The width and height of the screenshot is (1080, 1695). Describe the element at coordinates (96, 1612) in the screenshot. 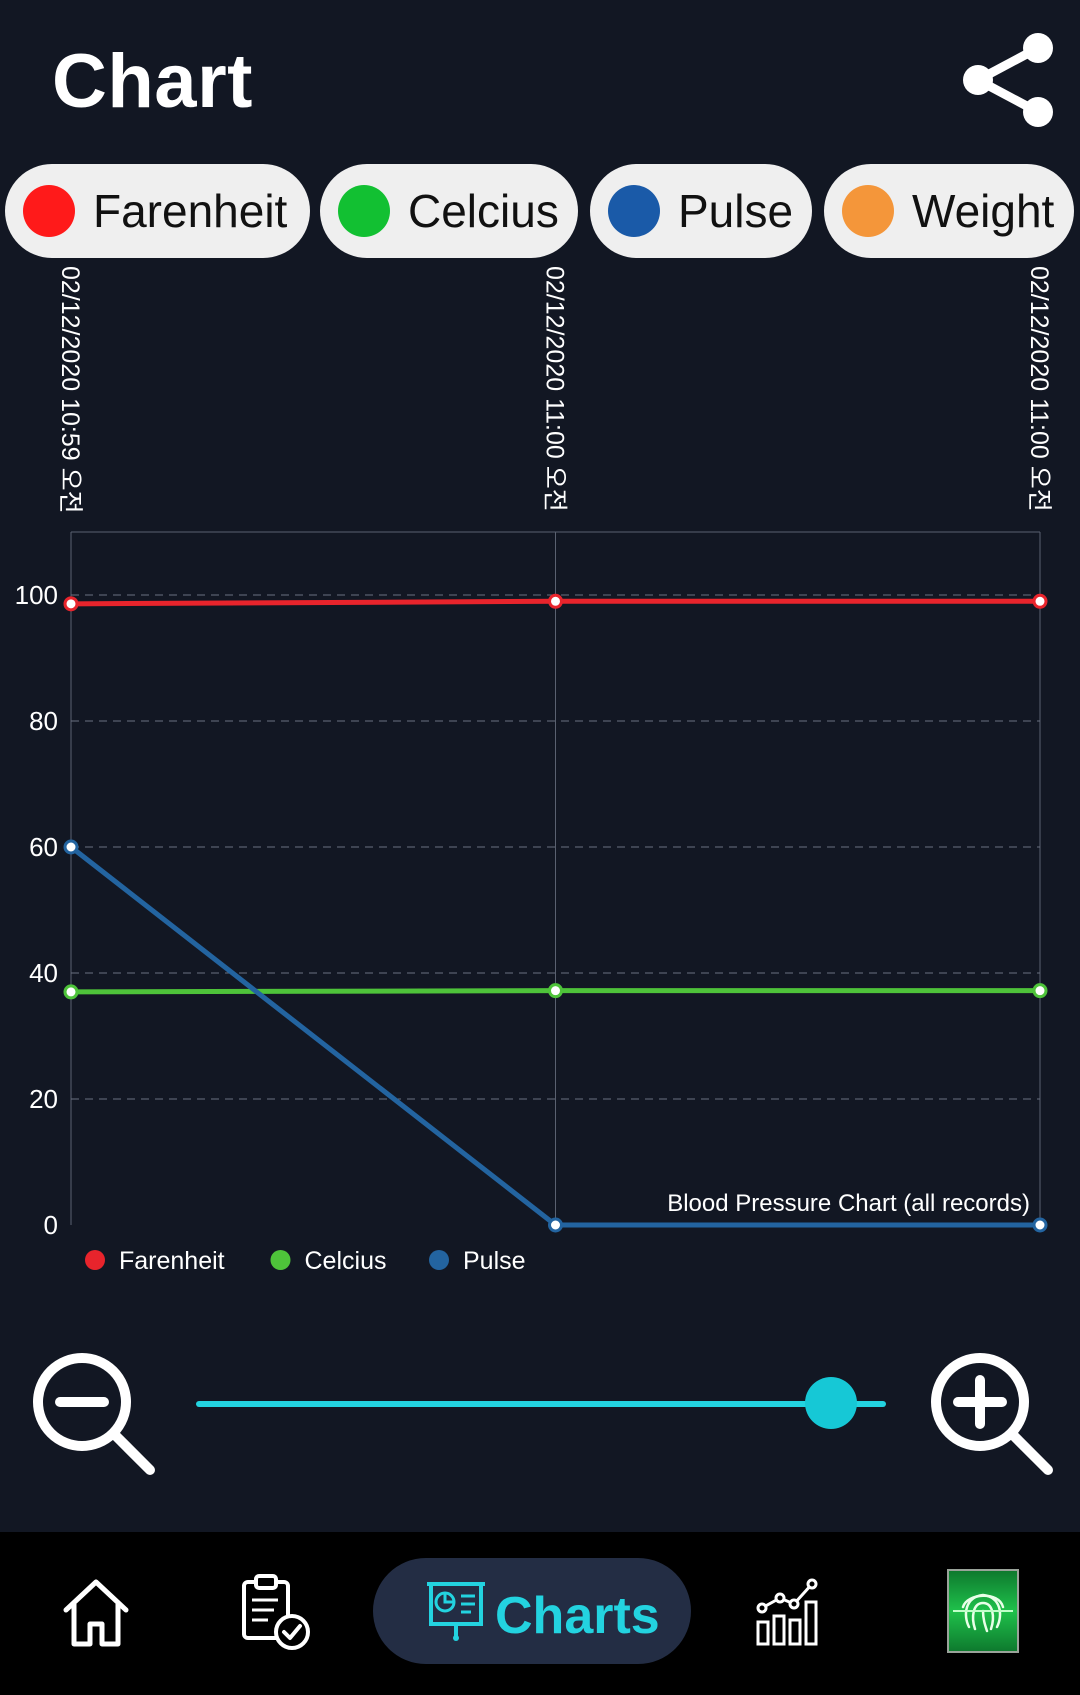

I see `home-icon` at that location.